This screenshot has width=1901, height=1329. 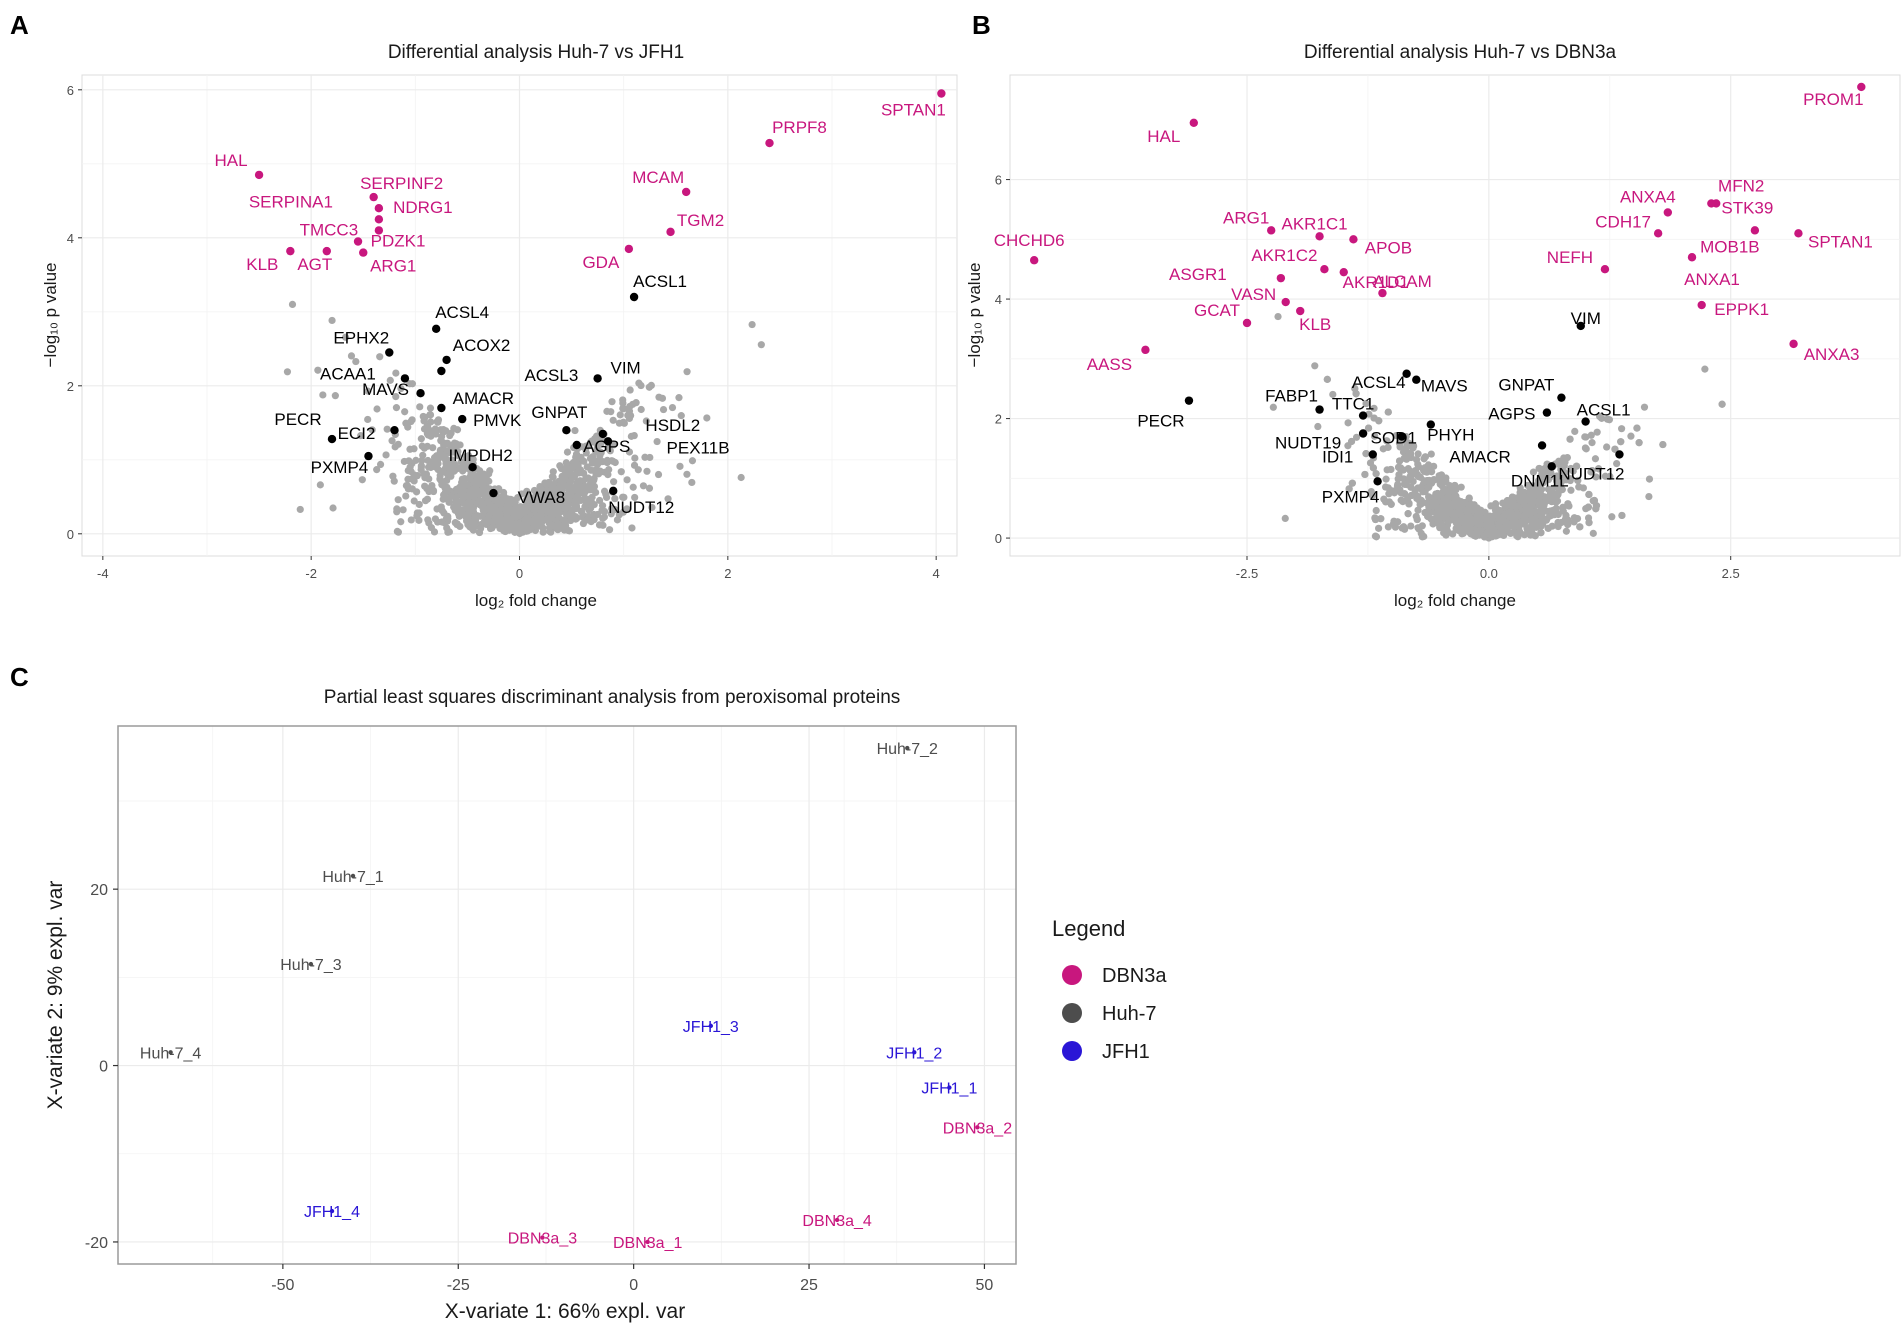 I want to click on label-klb: KLB, so click(x=1315, y=324).